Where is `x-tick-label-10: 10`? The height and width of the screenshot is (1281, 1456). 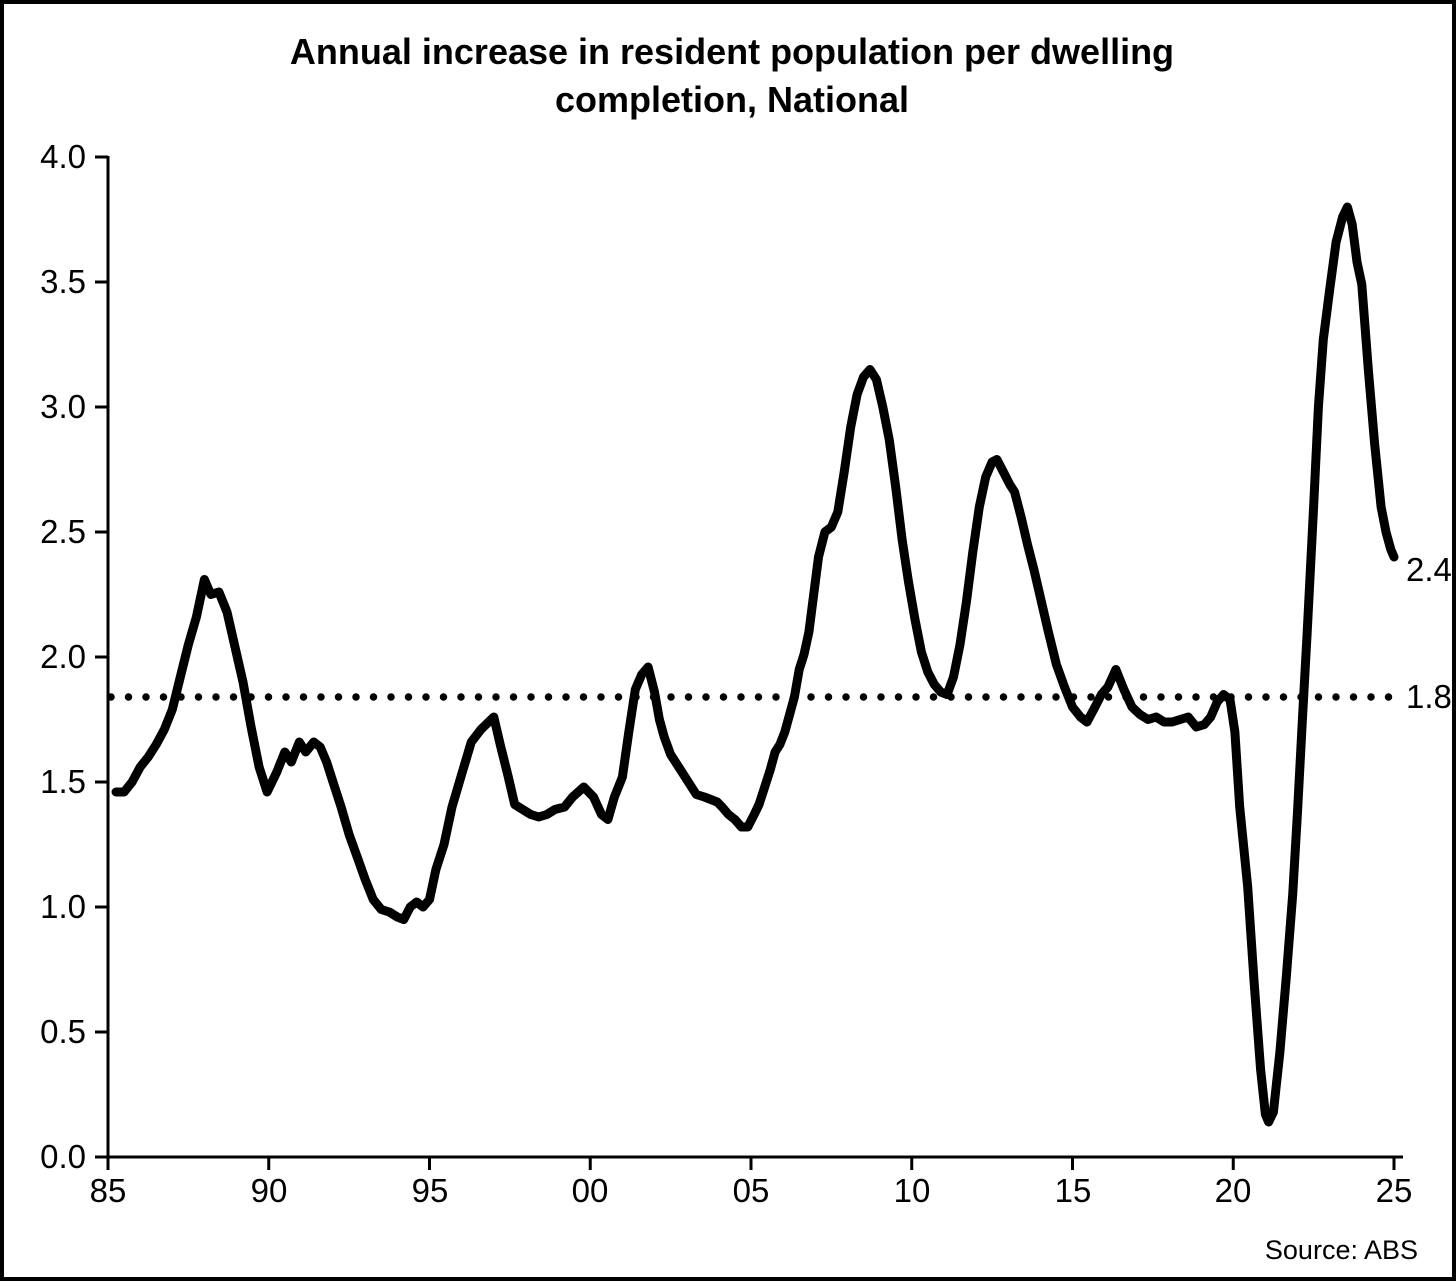
x-tick-label-10: 10 is located at coordinates (912, 1190).